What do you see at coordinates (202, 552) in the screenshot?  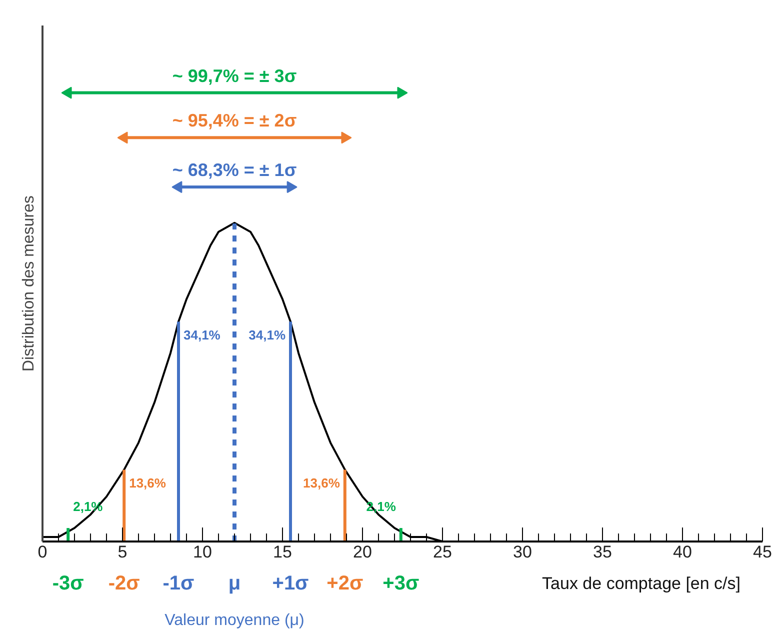 I see `x-tick-label: 10` at bounding box center [202, 552].